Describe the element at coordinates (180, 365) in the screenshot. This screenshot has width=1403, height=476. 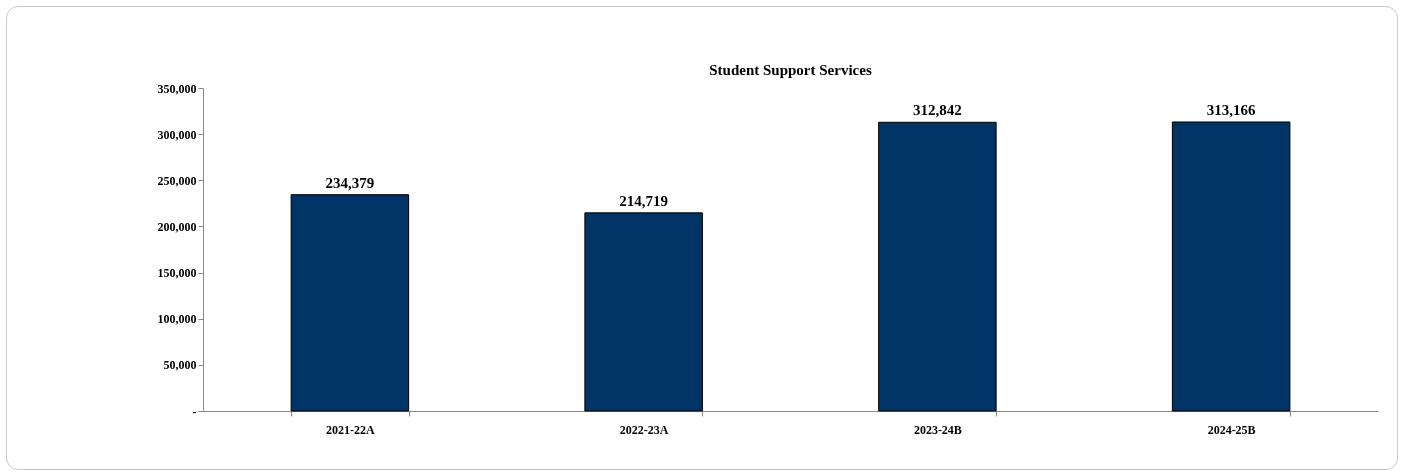
I see `y-tick-label: 50,000` at that location.